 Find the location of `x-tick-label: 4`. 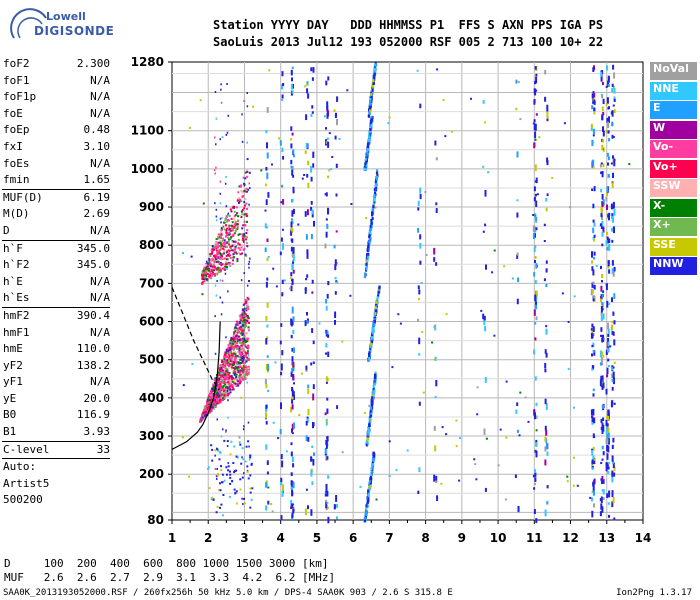

x-tick-label: 4 is located at coordinates (281, 538).